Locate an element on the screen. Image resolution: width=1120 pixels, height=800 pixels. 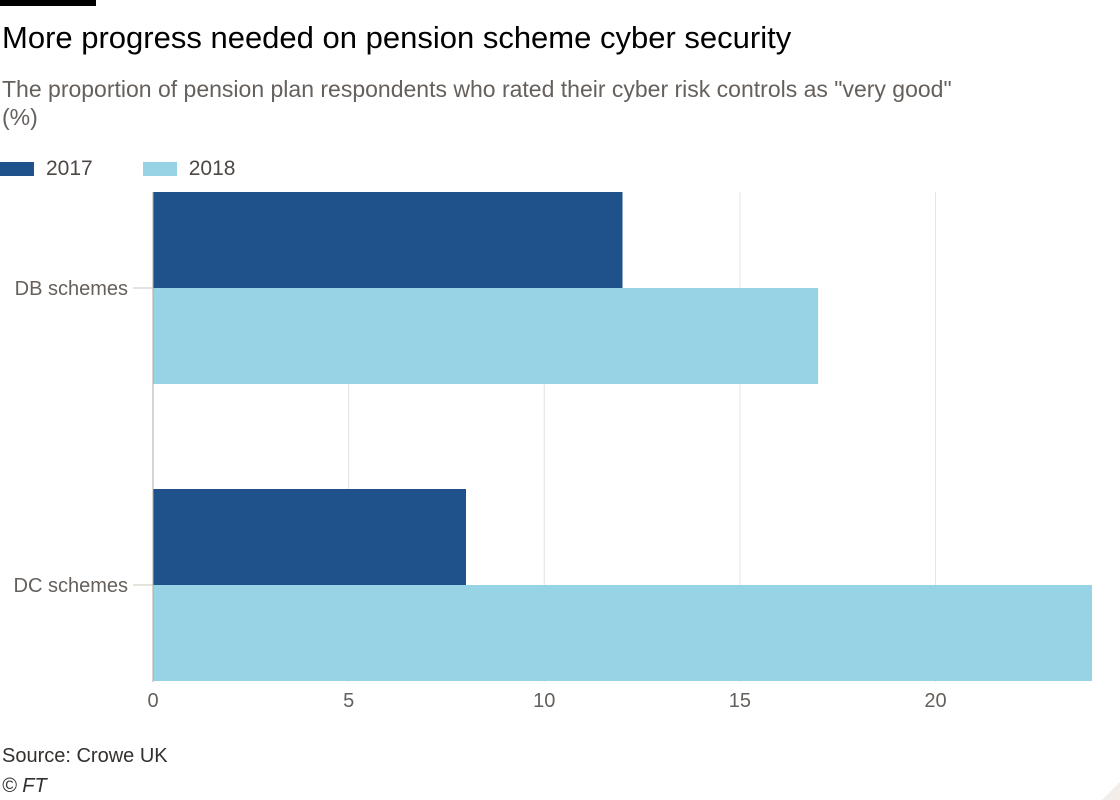
legend: 2017 2018 is located at coordinates (142, 169).